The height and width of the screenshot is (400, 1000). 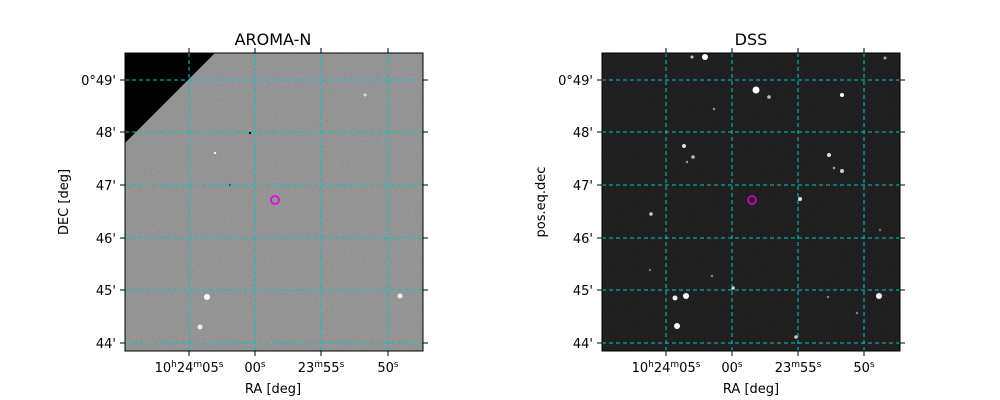 What do you see at coordinates (250, 133) in the screenshot?
I see `dark-pixel` at bounding box center [250, 133].